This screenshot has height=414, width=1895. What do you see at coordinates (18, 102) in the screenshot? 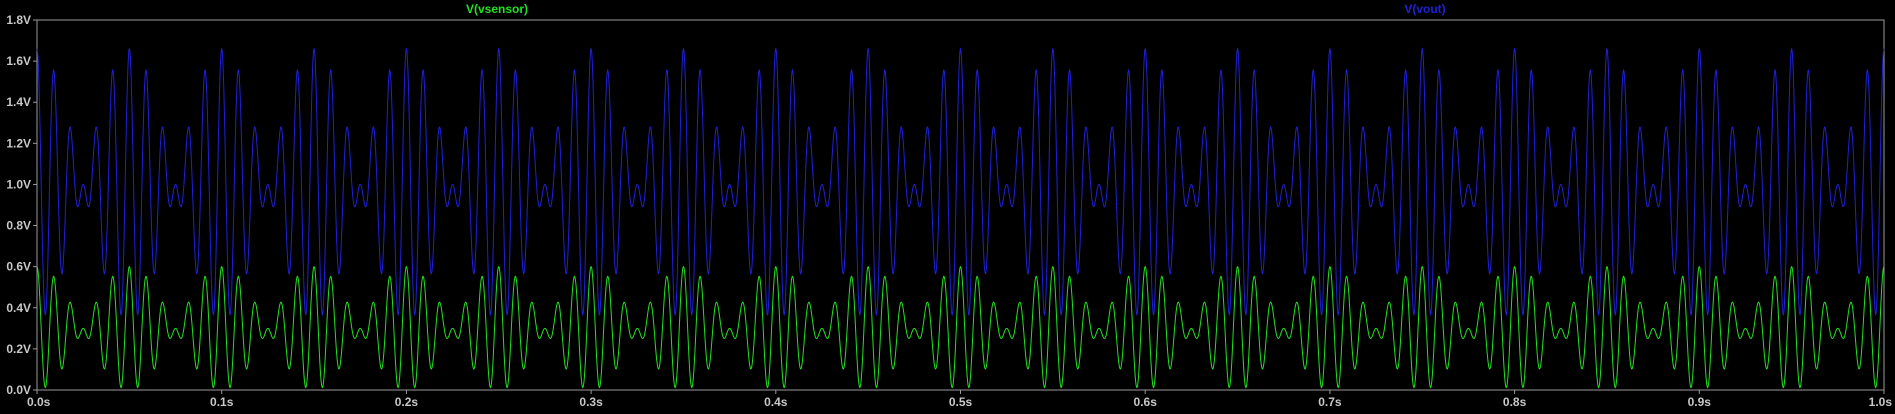
I see `y-tick-label: 1.4V` at bounding box center [18, 102].